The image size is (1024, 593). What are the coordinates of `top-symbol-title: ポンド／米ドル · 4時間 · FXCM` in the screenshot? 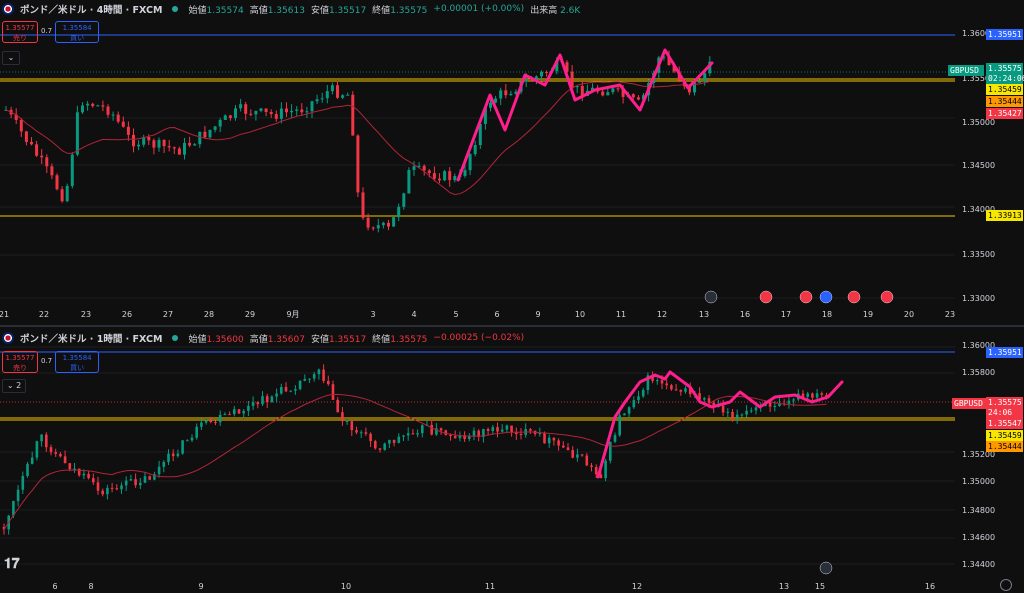 It's located at (91, 10).